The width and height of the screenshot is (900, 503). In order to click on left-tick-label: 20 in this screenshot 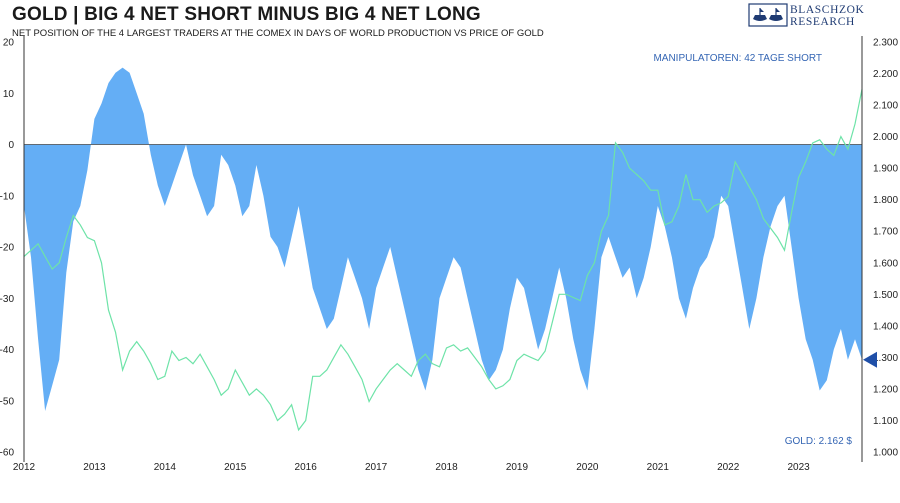, I will do `click(9, 43)`.